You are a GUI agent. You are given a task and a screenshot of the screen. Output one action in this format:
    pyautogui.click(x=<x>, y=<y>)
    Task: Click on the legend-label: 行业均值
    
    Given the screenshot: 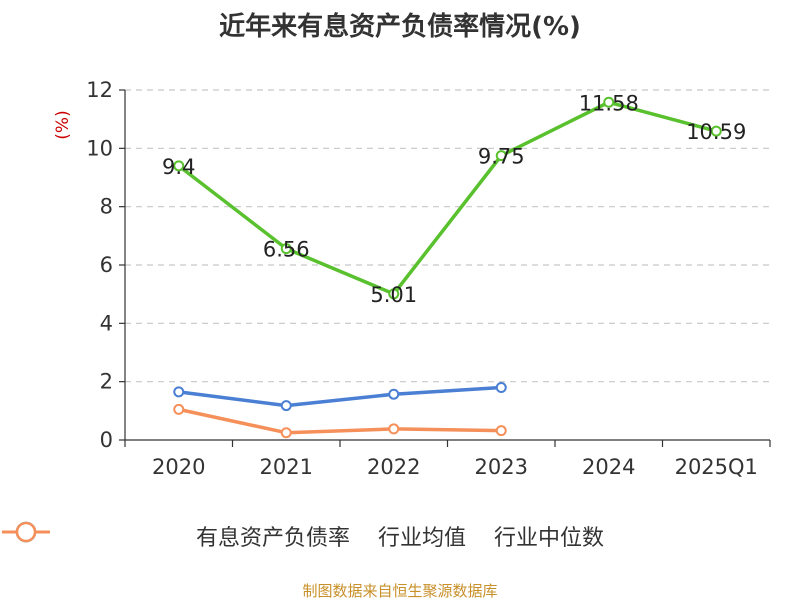 What is the action you would take?
    pyautogui.click(x=421, y=538)
    